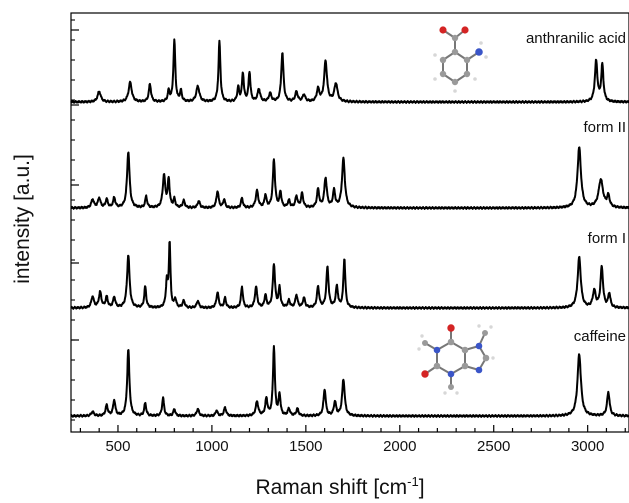 This screenshot has height=503, width=629. What do you see at coordinates (117, 446) in the screenshot?
I see `x-tick-label: 500` at bounding box center [117, 446].